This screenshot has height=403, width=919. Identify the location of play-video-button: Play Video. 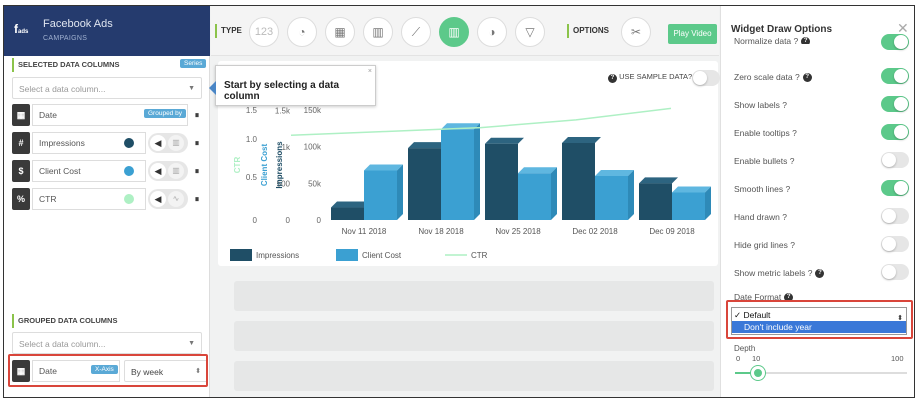
(692, 34).